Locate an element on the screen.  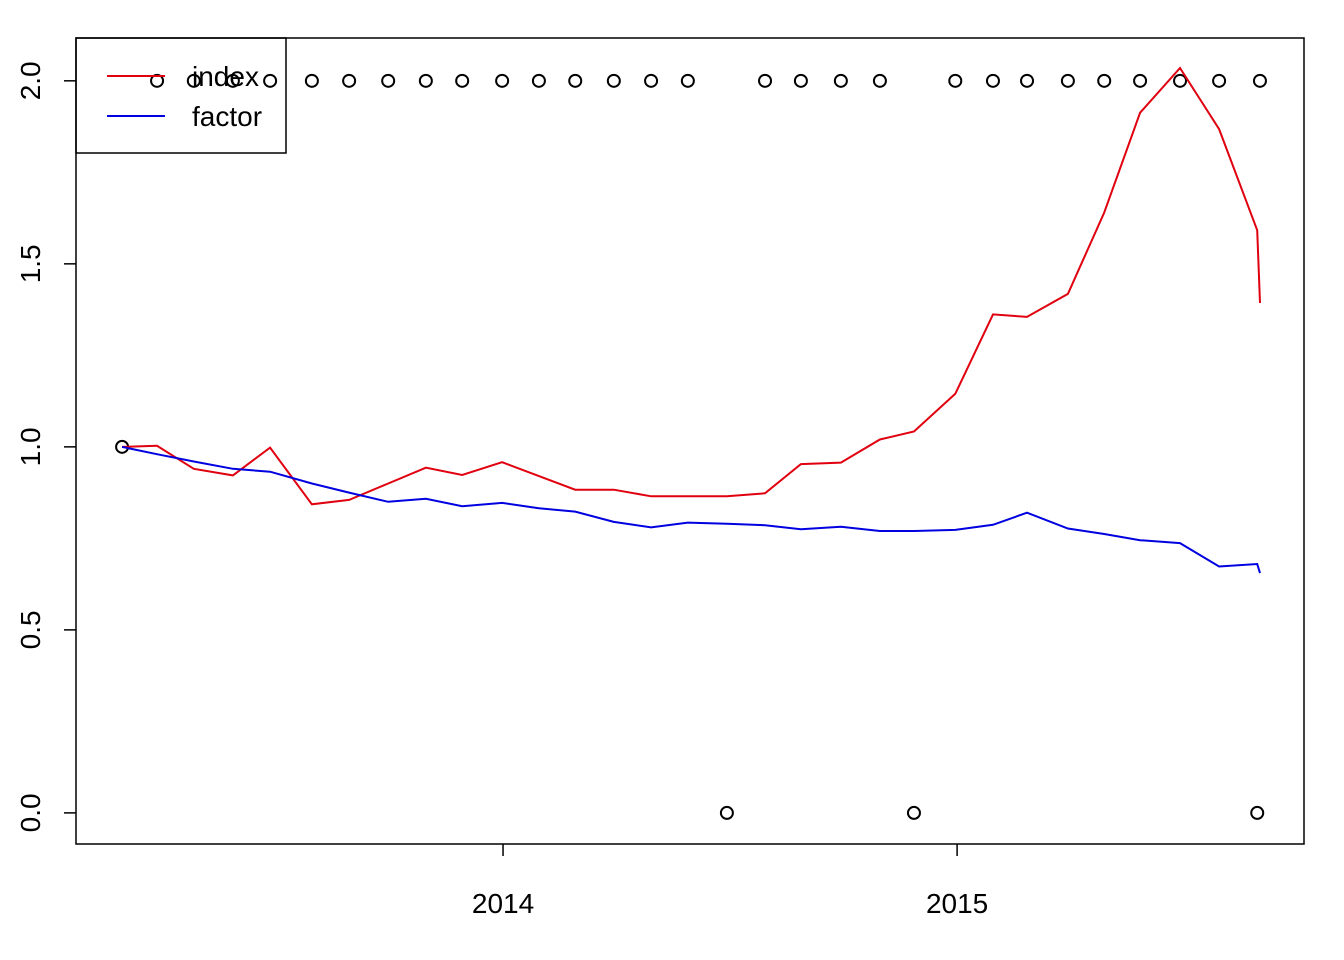
legend-label: index is located at coordinates (225, 76).